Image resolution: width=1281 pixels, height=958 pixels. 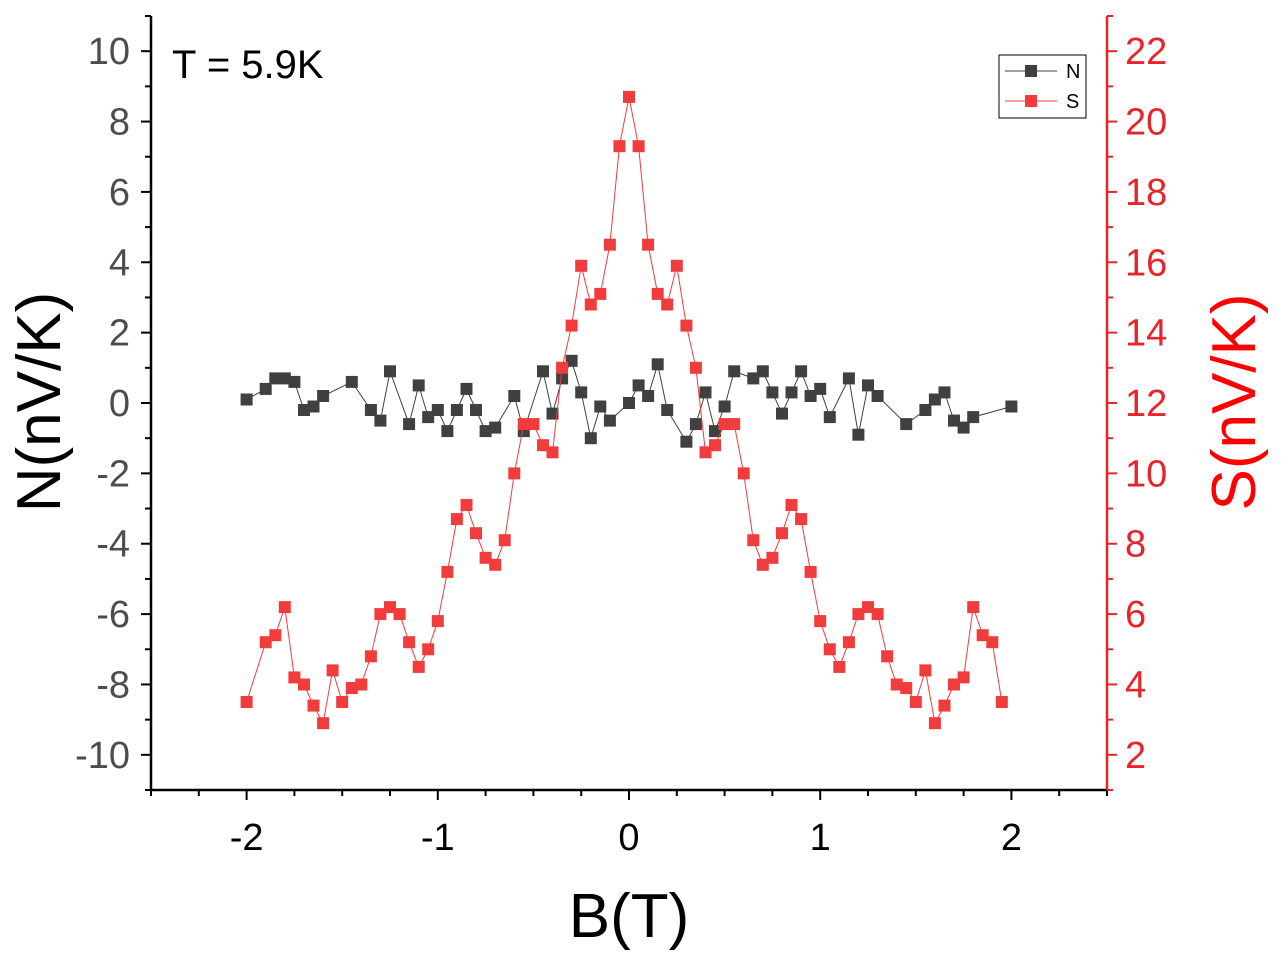 What do you see at coordinates (1135, 685) in the screenshot?
I see `y-right-tick-label: 4` at bounding box center [1135, 685].